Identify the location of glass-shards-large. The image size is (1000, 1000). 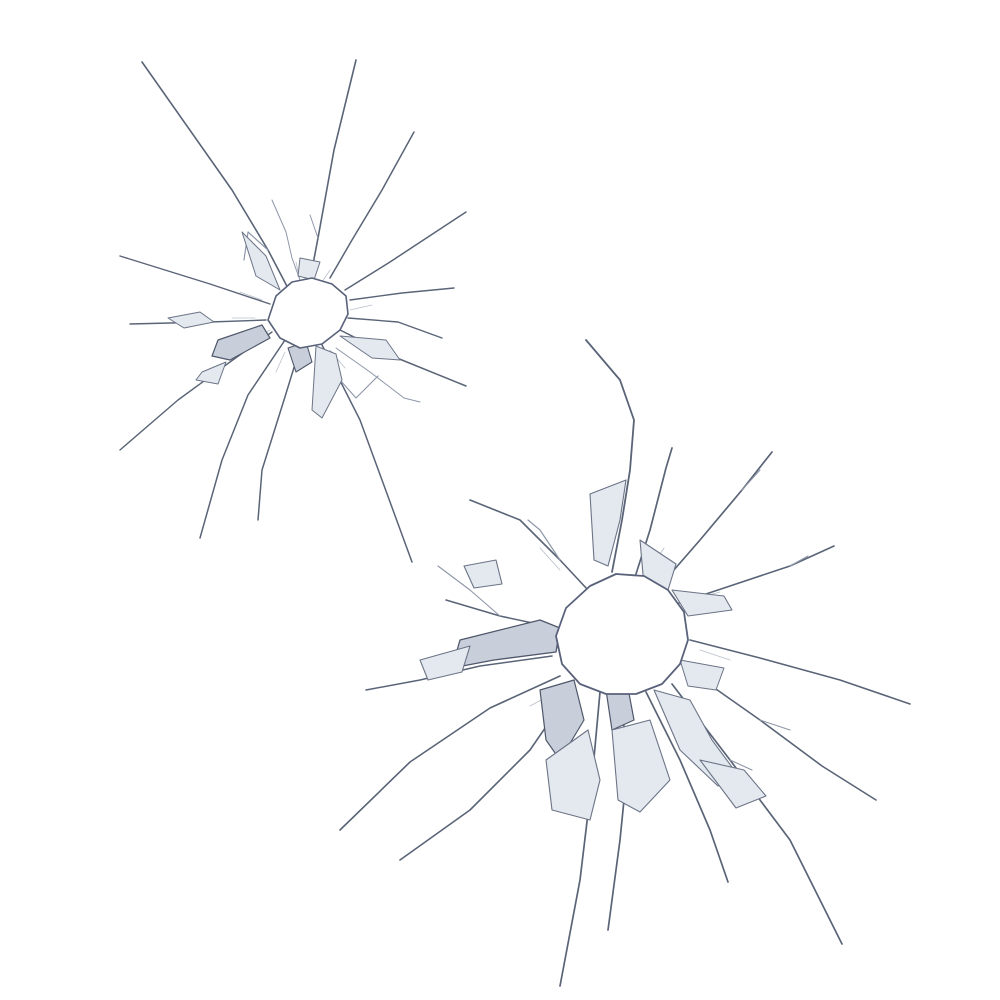
(593, 650).